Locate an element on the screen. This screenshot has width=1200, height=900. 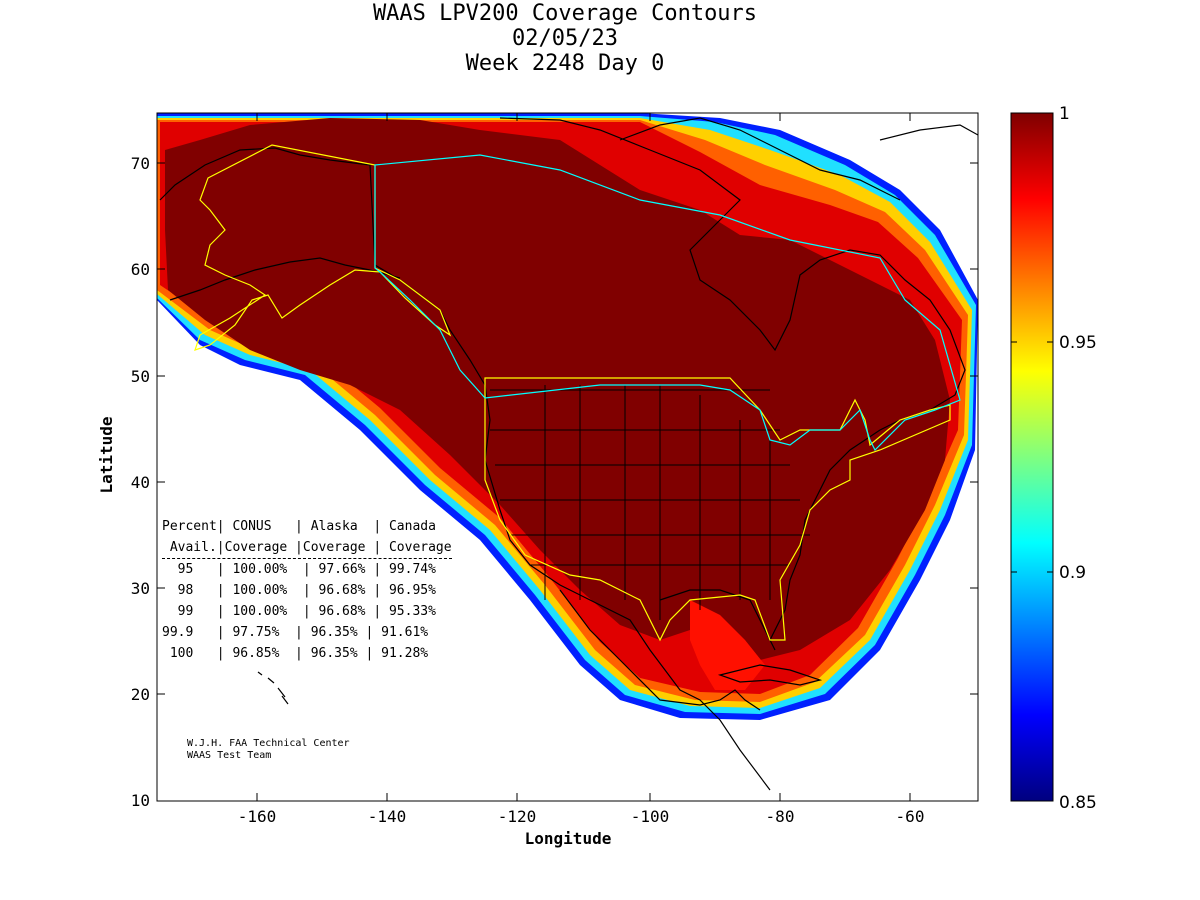
title-line-3: Week 2248 Day 0 is located at coordinates (565, 63).